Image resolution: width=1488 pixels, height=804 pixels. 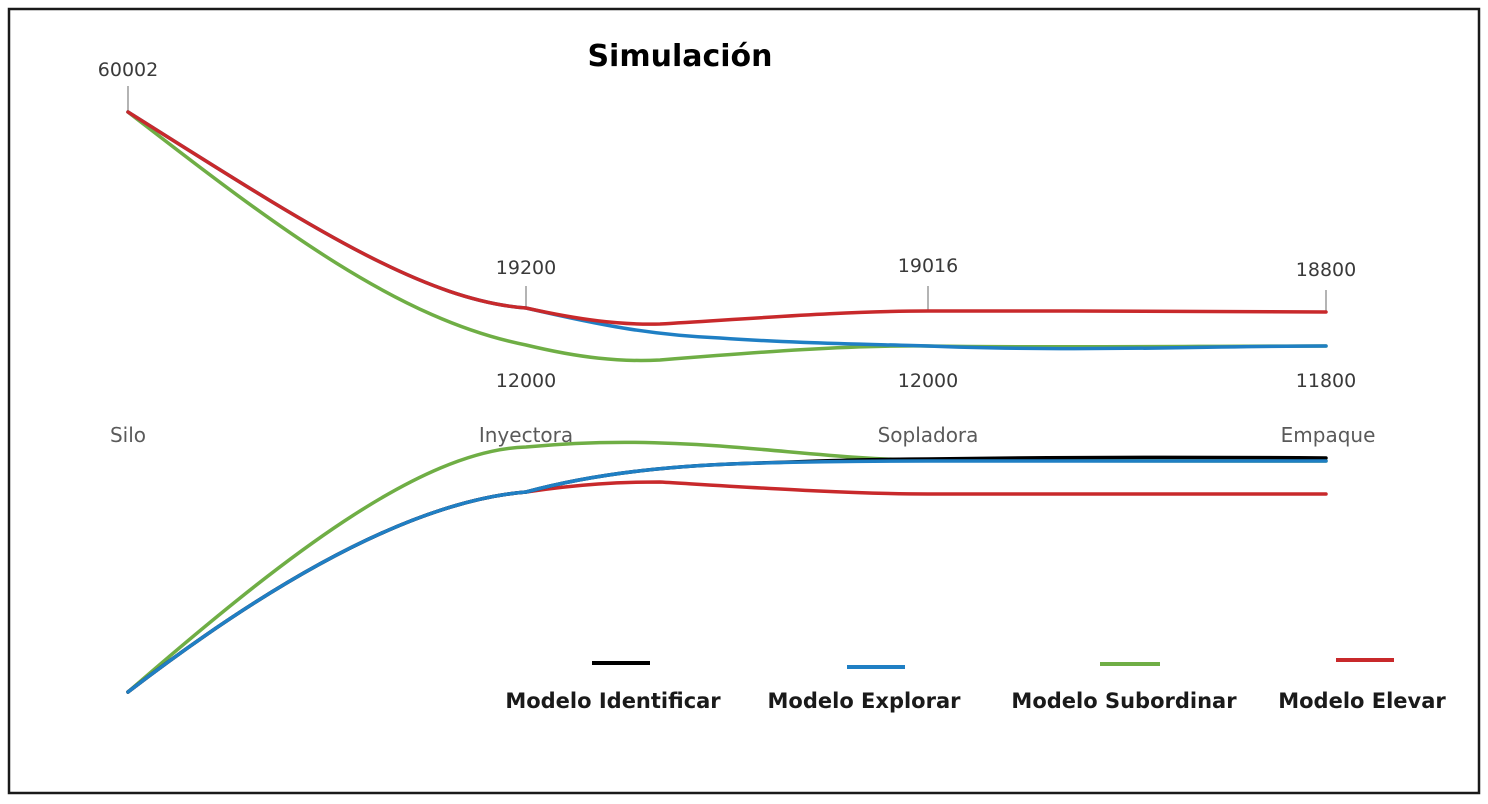 What do you see at coordinates (928, 381) in the screenshot?
I see `lower-label-sopladora: 12000` at bounding box center [928, 381].